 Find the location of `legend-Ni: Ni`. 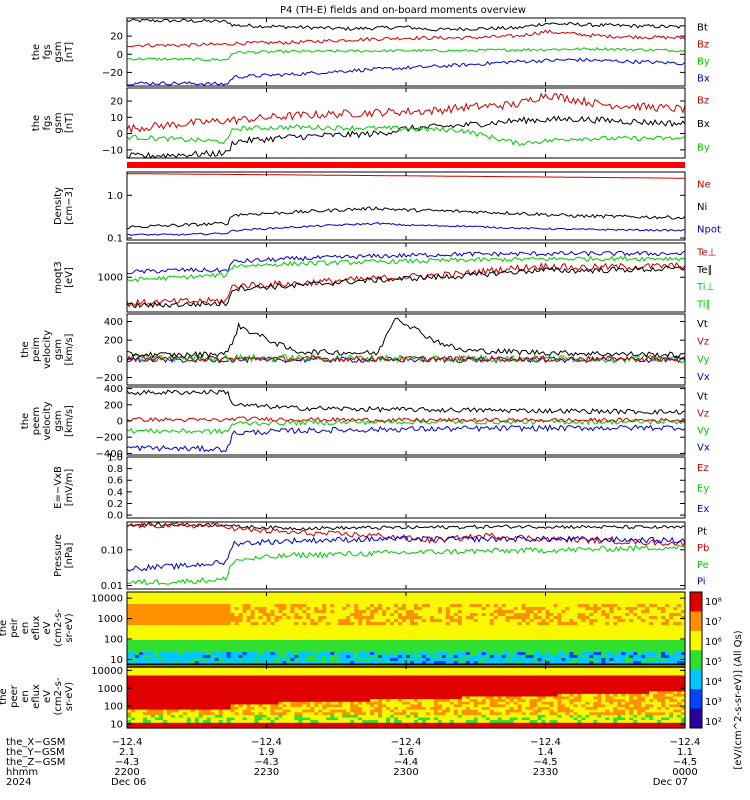

legend-Ni: Ni is located at coordinates (702, 207).